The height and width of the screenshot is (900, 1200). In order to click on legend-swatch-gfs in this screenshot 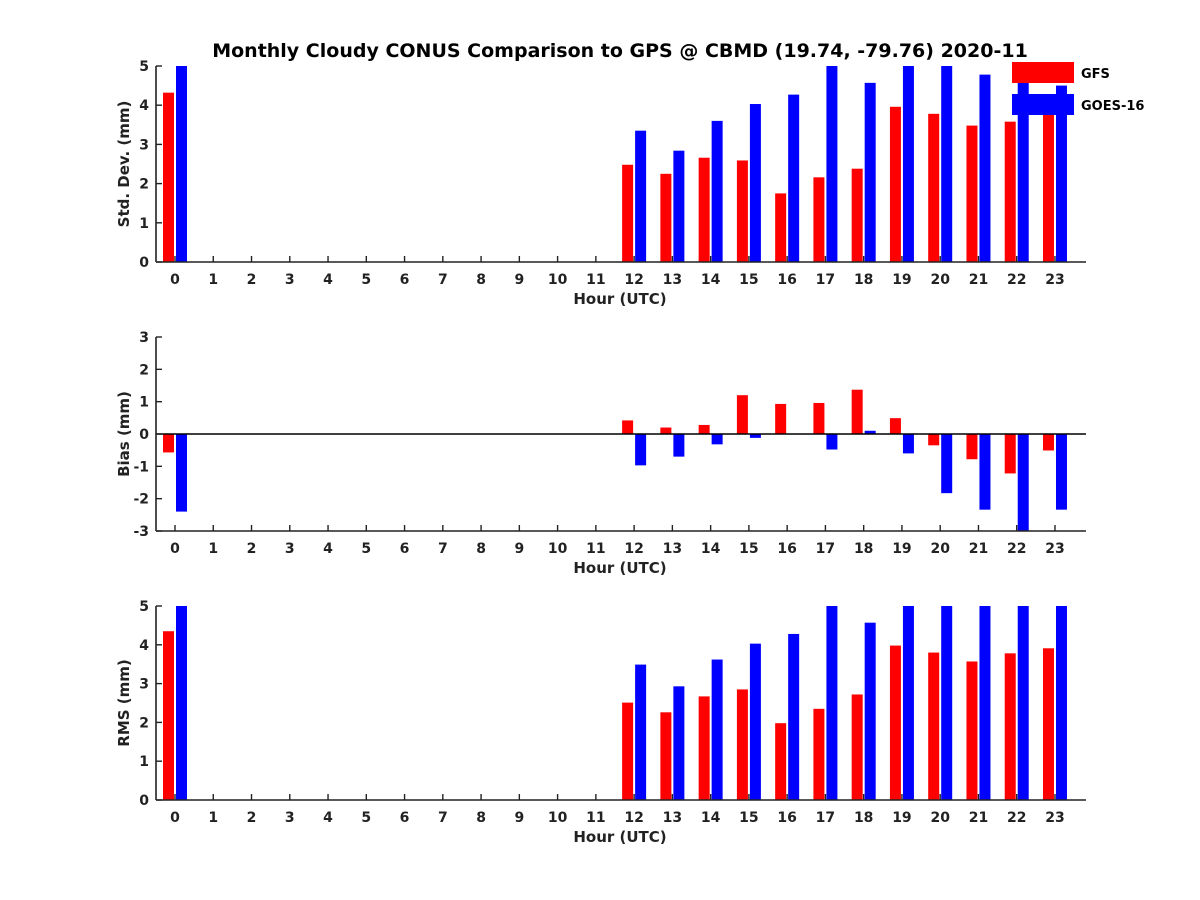, I will do `click(1043, 72)`.